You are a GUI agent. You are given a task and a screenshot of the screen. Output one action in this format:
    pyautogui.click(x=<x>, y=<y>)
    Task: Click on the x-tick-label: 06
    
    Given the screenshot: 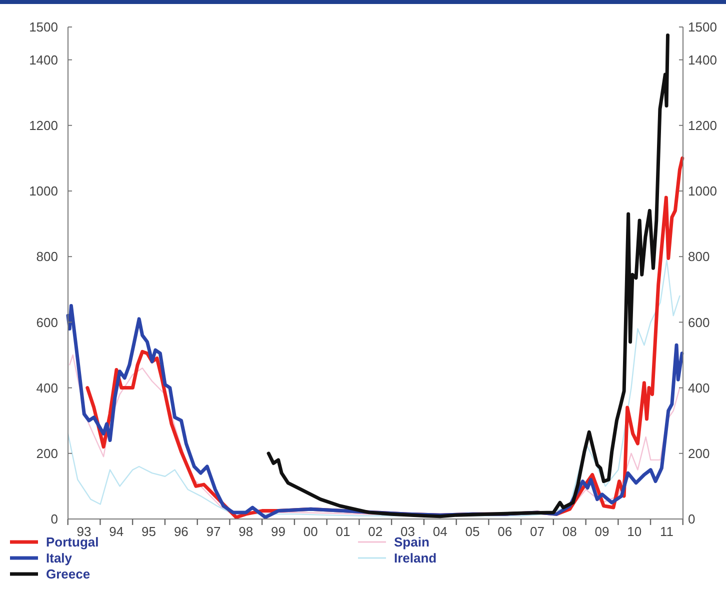 What is the action you would take?
    pyautogui.click(x=505, y=531)
    